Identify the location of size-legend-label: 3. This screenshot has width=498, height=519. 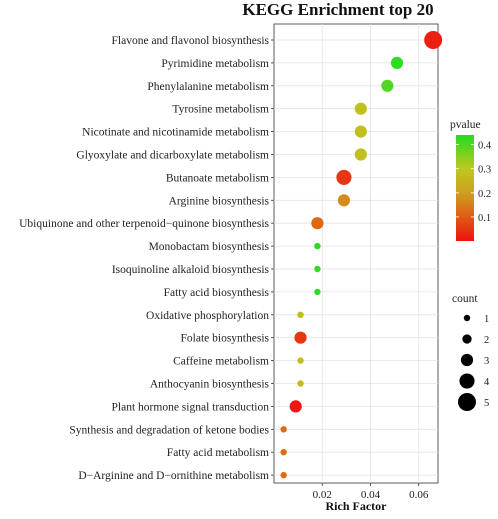
(486, 361).